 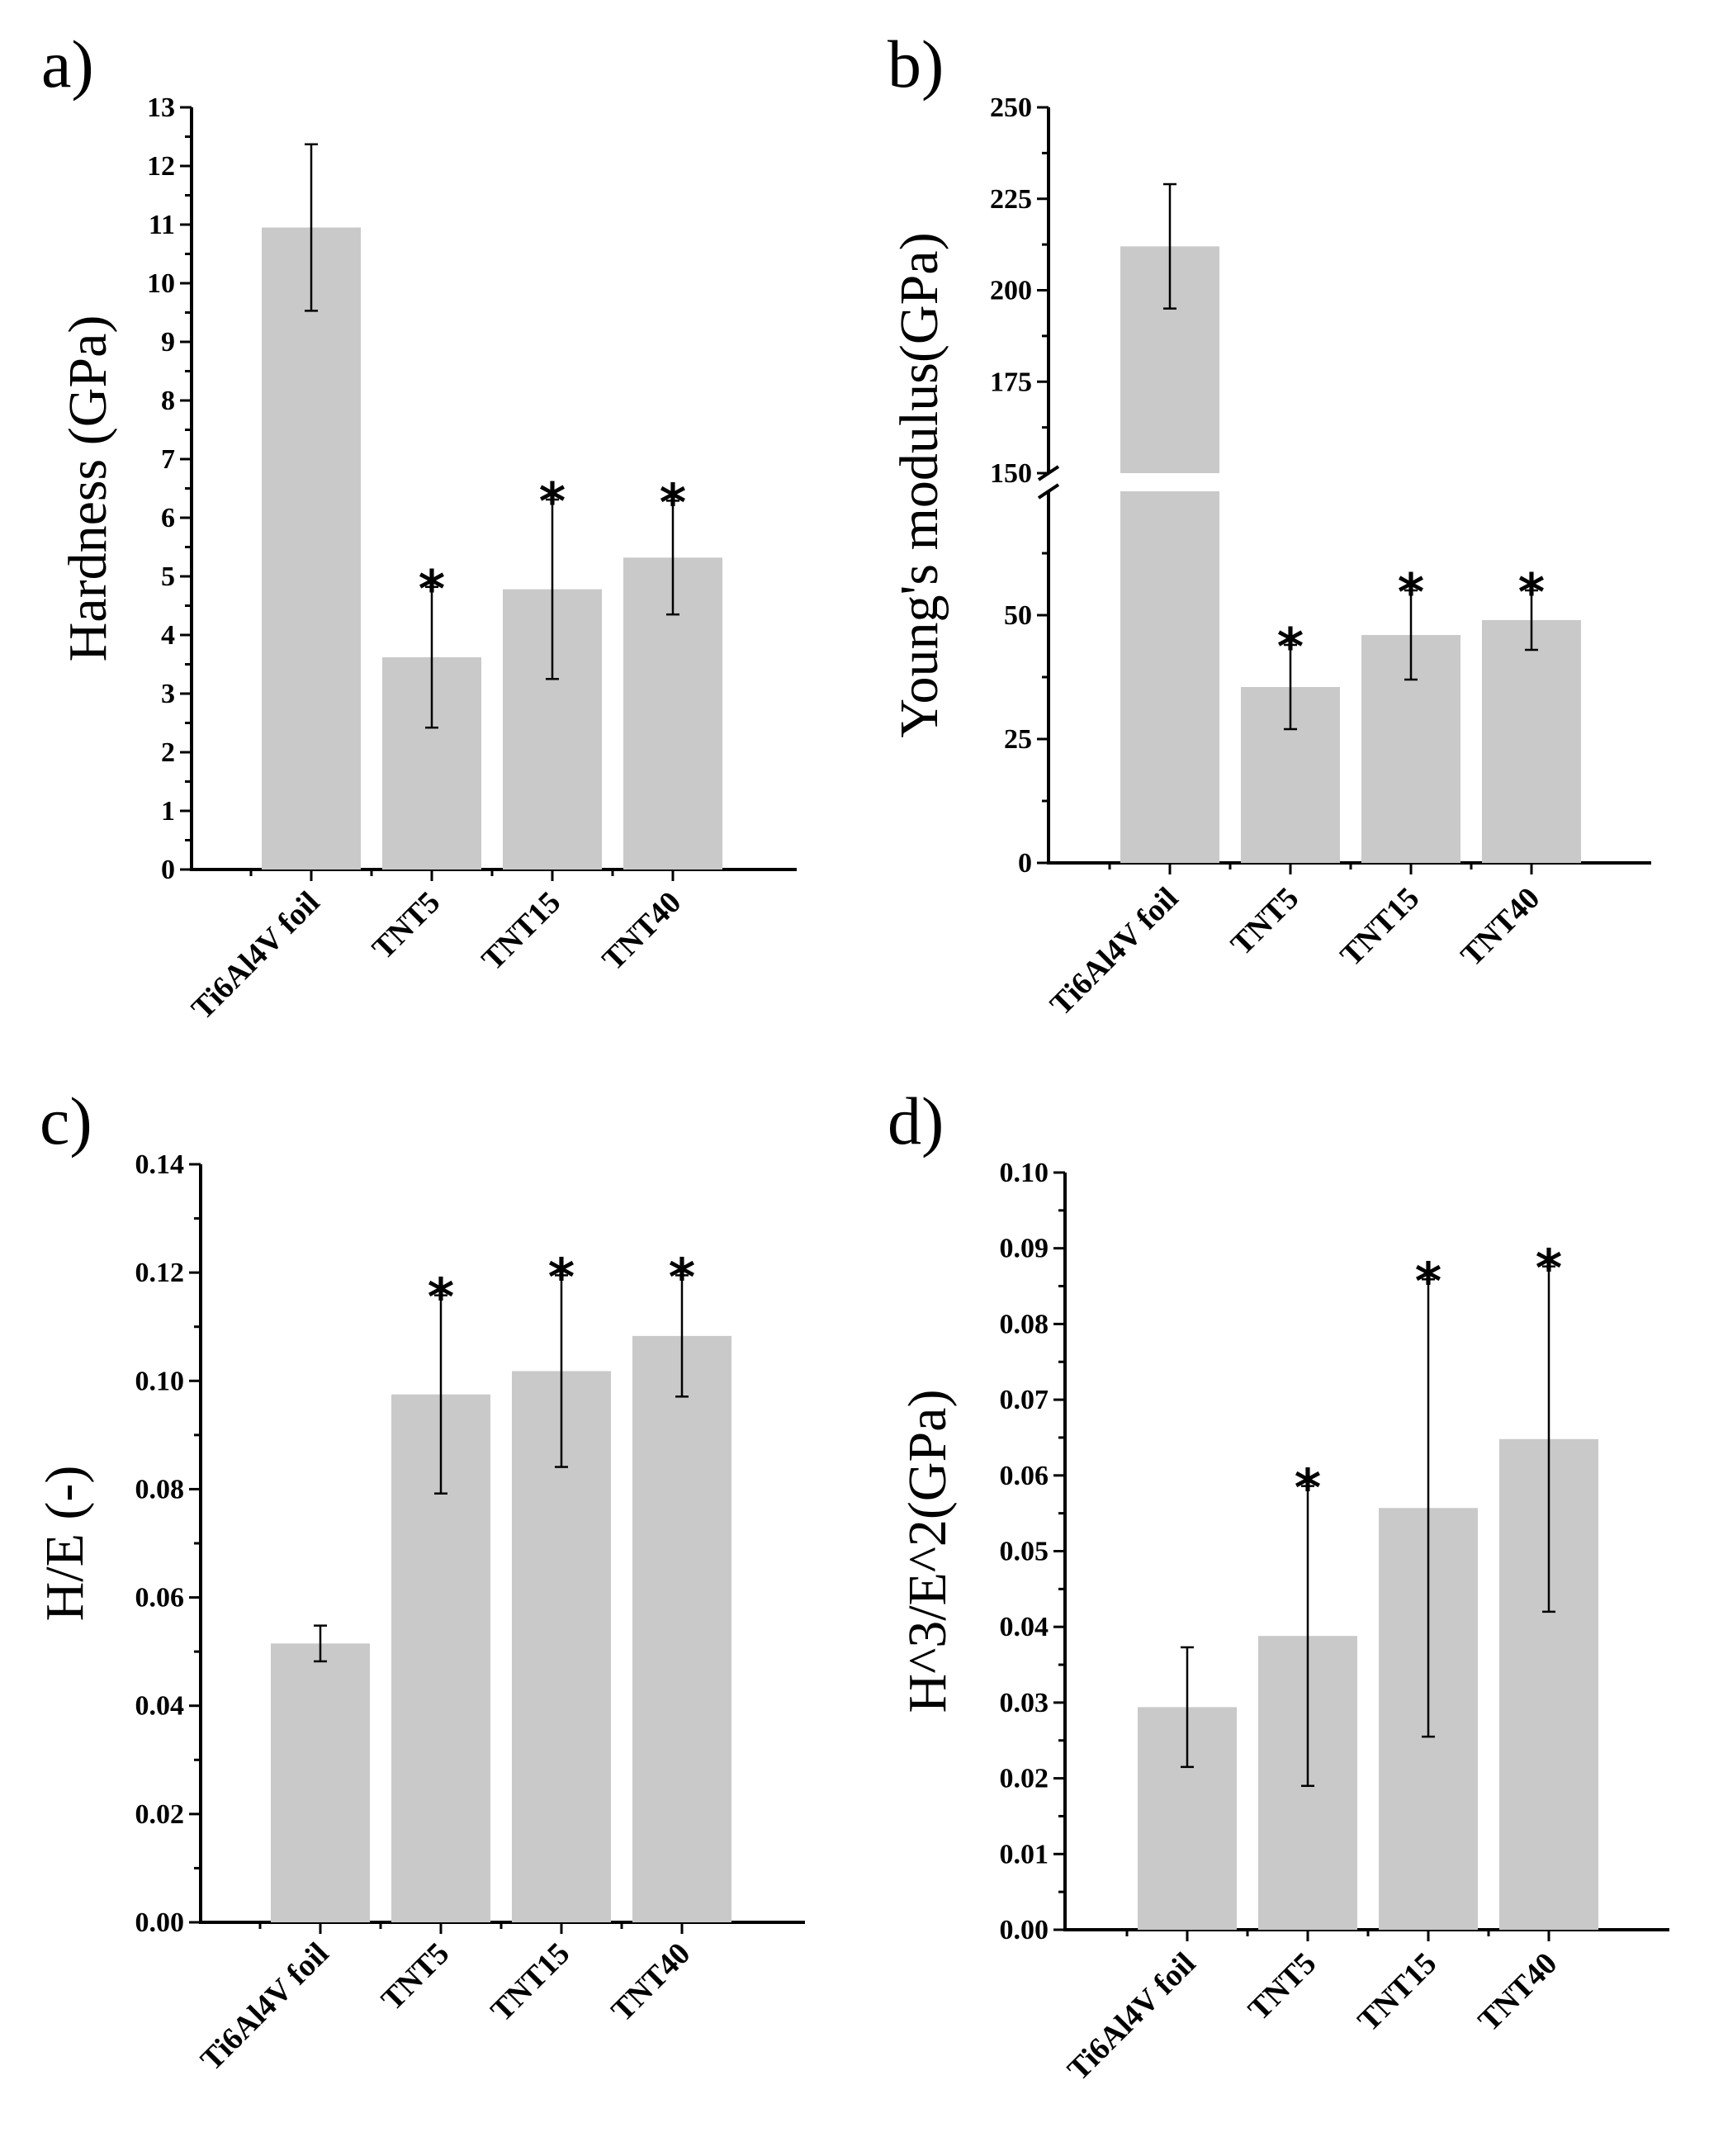 What do you see at coordinates (161, 108) in the screenshot?
I see `y-tick-label: 13` at bounding box center [161, 108].